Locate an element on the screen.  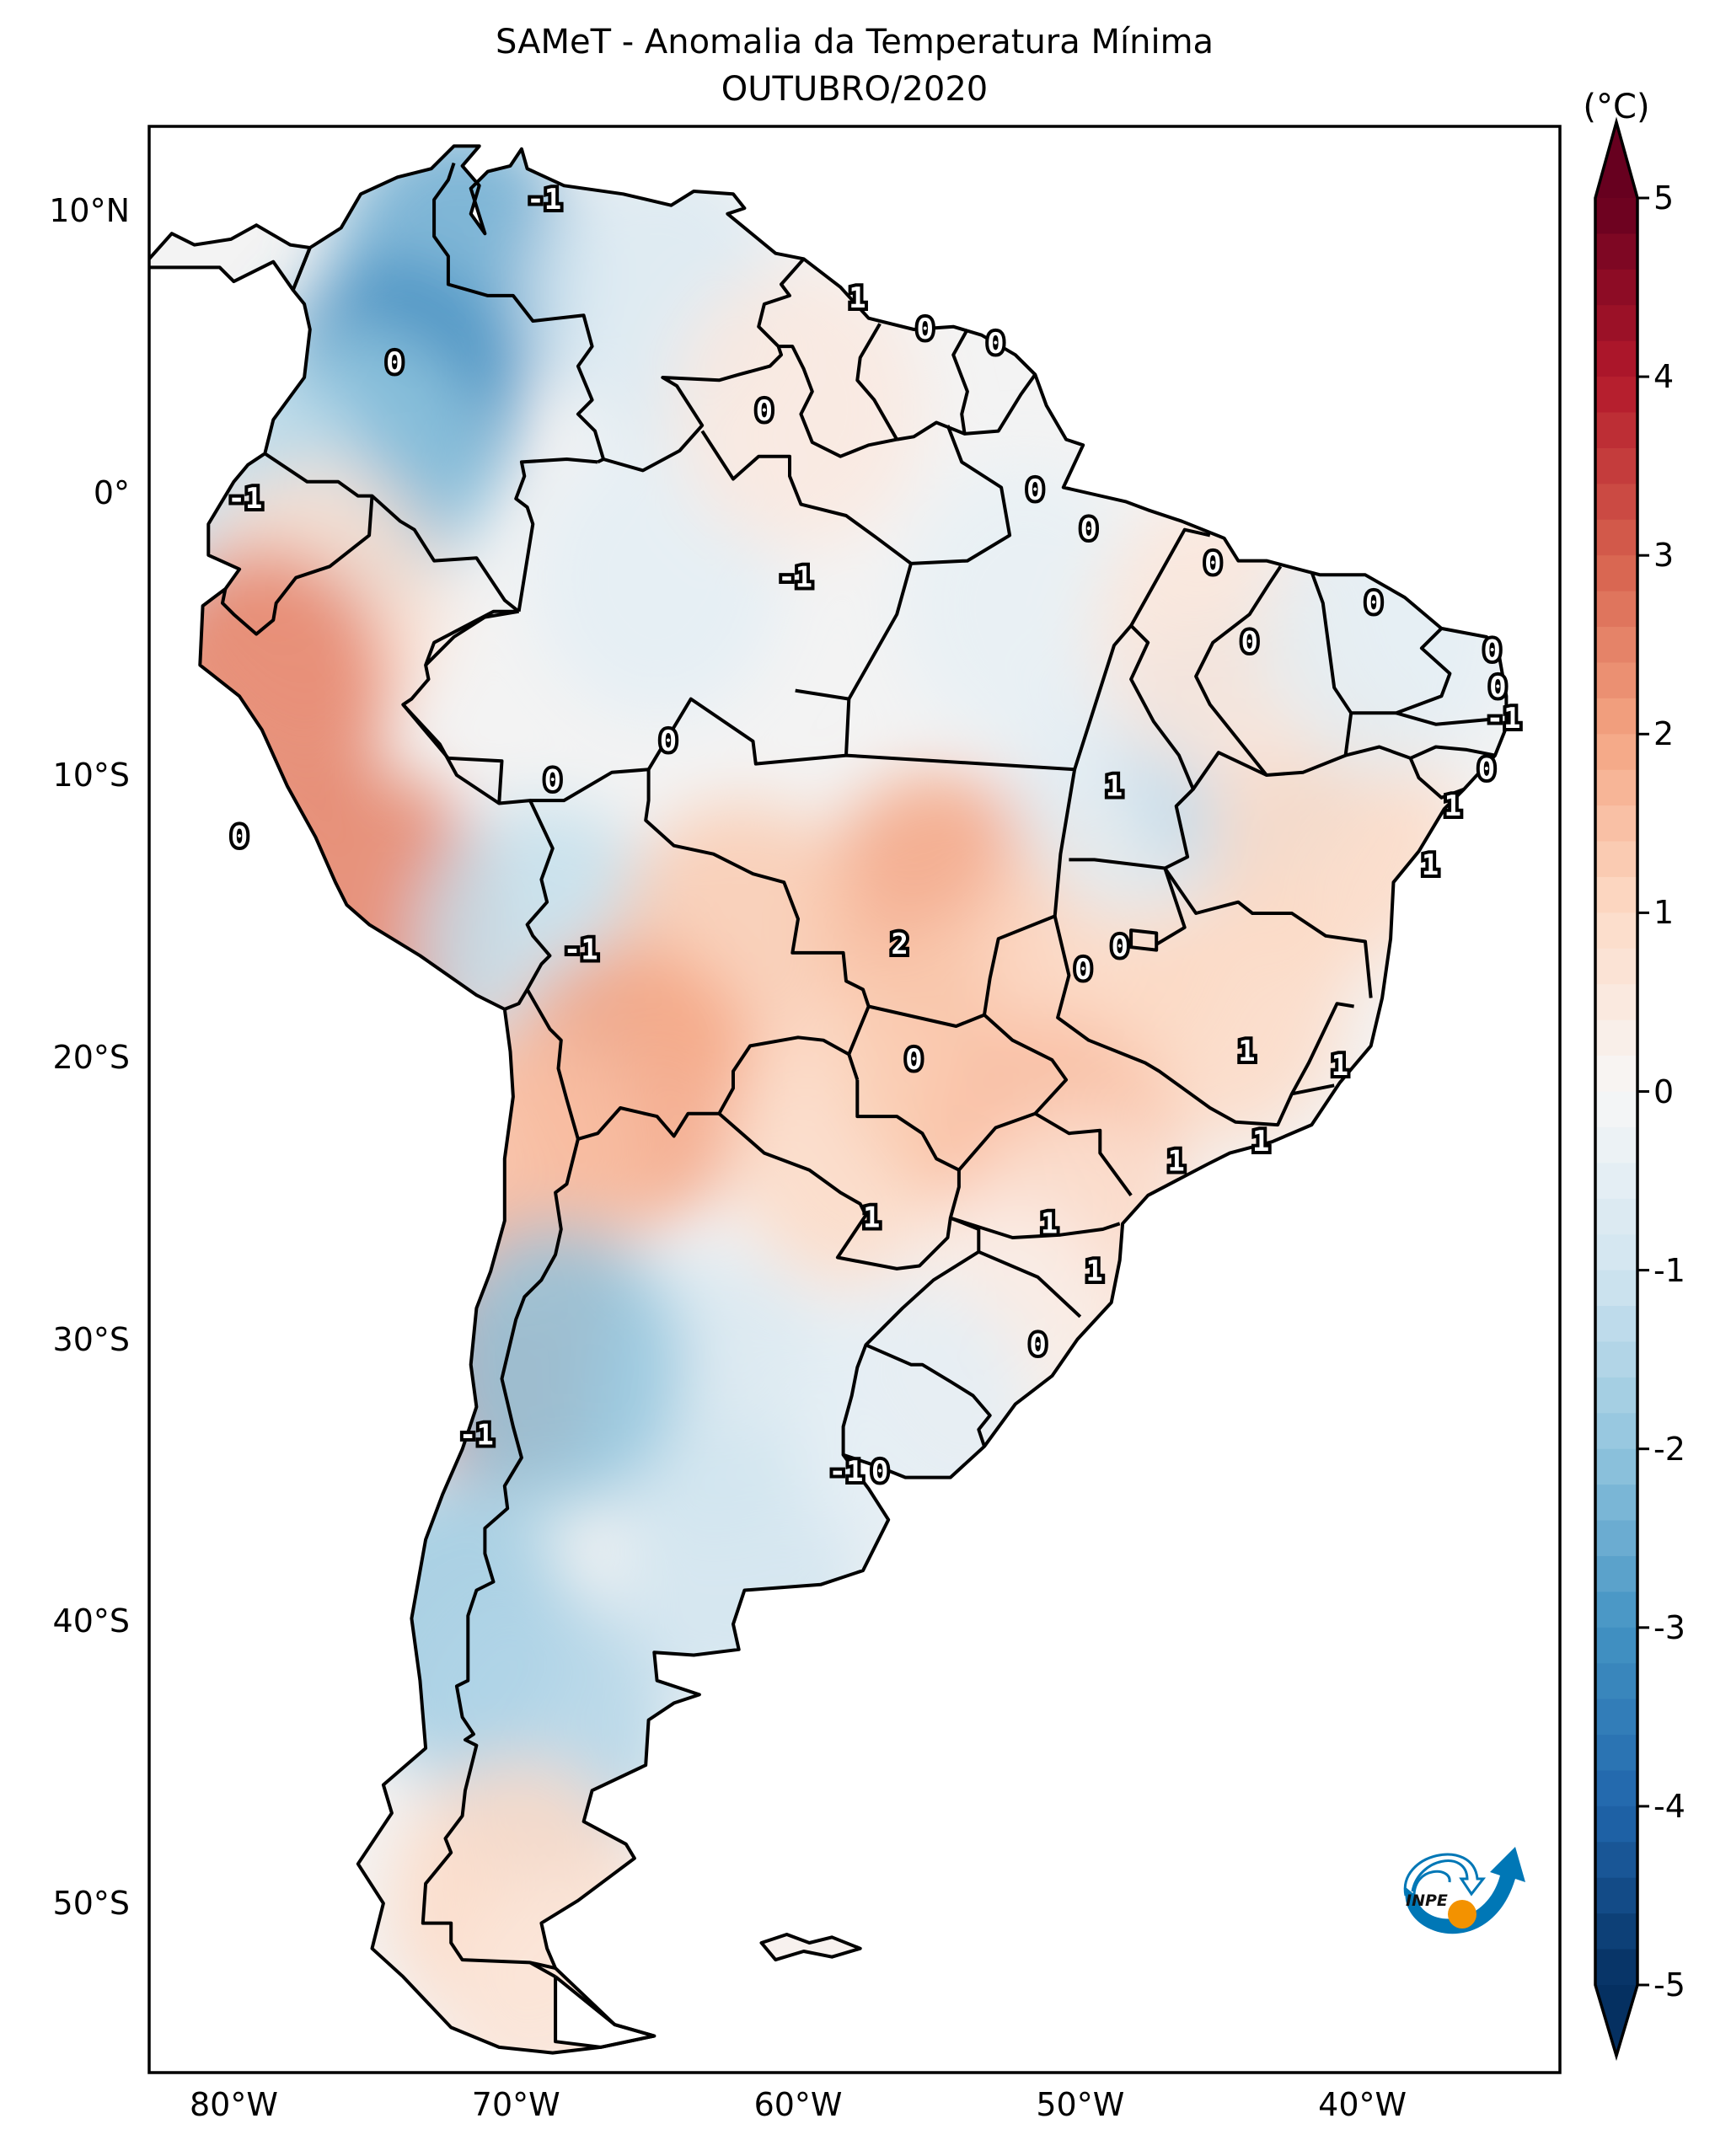
colorbar is located at coordinates (1621, 1089).